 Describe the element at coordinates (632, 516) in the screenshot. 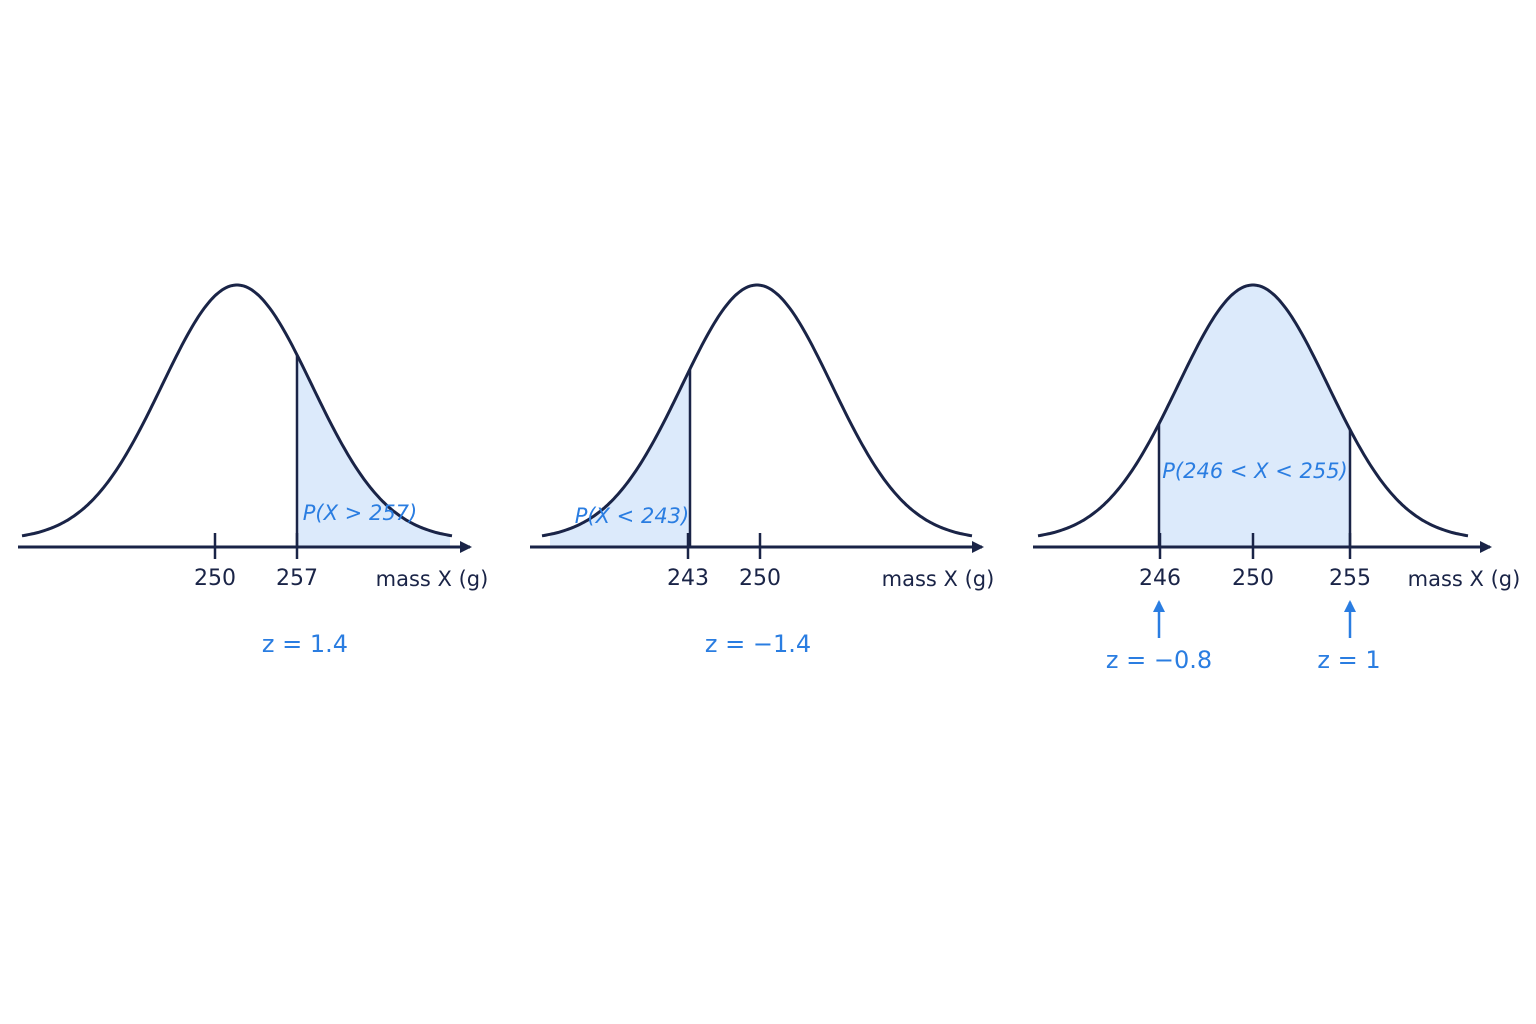

I see `region-label: P(X < 243)` at that location.